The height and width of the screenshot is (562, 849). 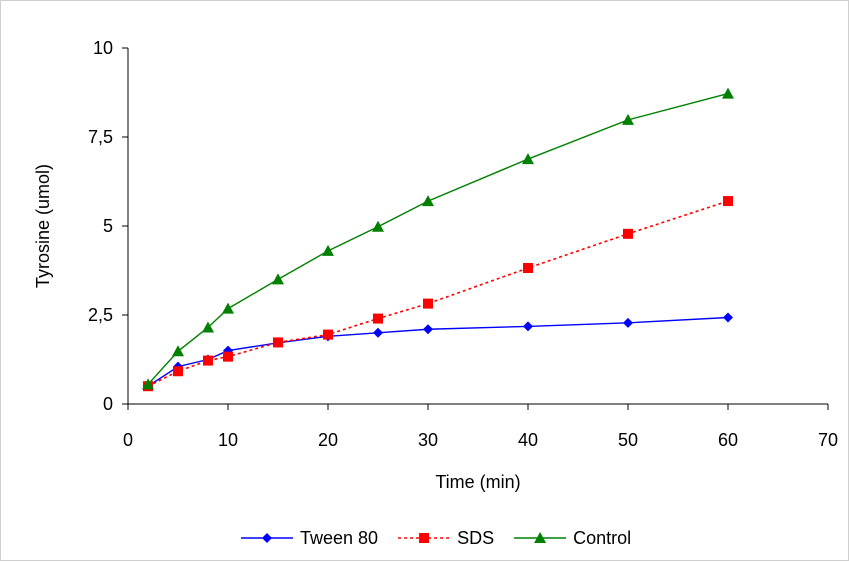 What do you see at coordinates (267, 538) in the screenshot?
I see `legend-tween-80-diamond-marker` at bounding box center [267, 538].